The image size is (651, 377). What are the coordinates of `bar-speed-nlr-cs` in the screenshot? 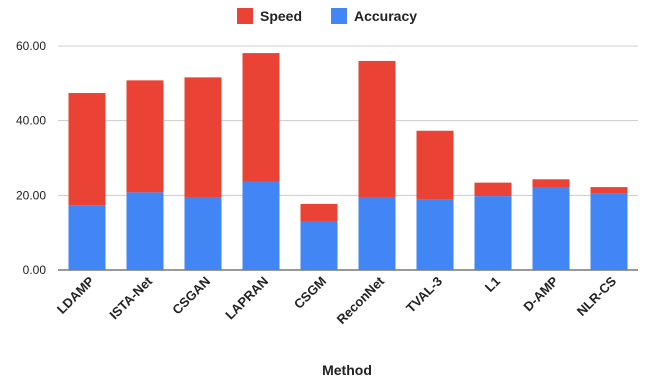 It's located at (609, 190).